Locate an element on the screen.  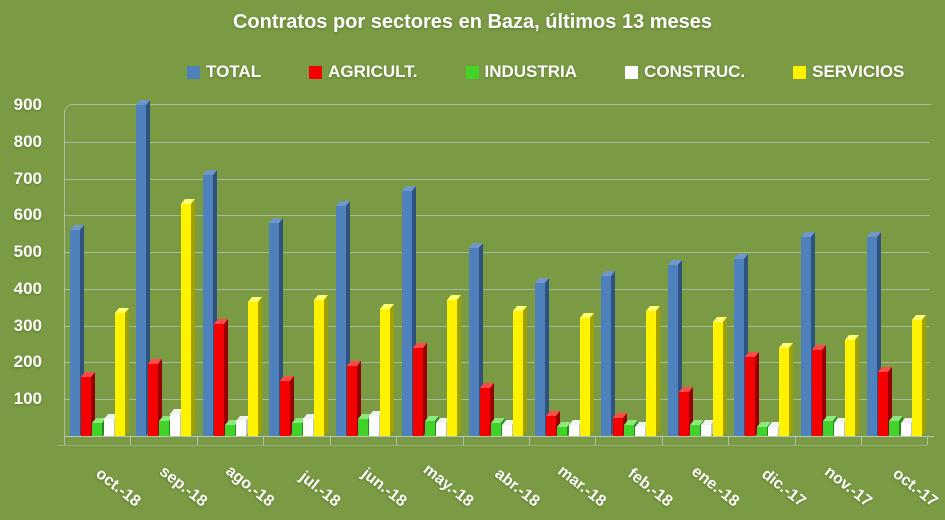
x-axis-label-nov-17: nov.-17 is located at coordinates (847, 487).